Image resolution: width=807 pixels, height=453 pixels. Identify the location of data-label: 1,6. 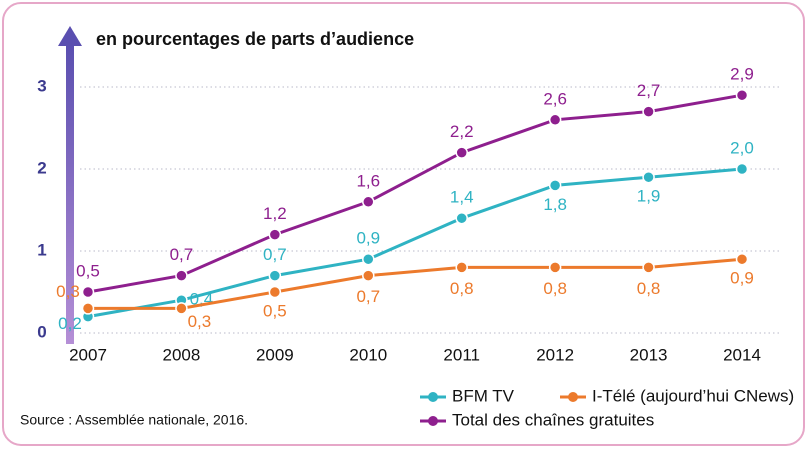
(368, 180).